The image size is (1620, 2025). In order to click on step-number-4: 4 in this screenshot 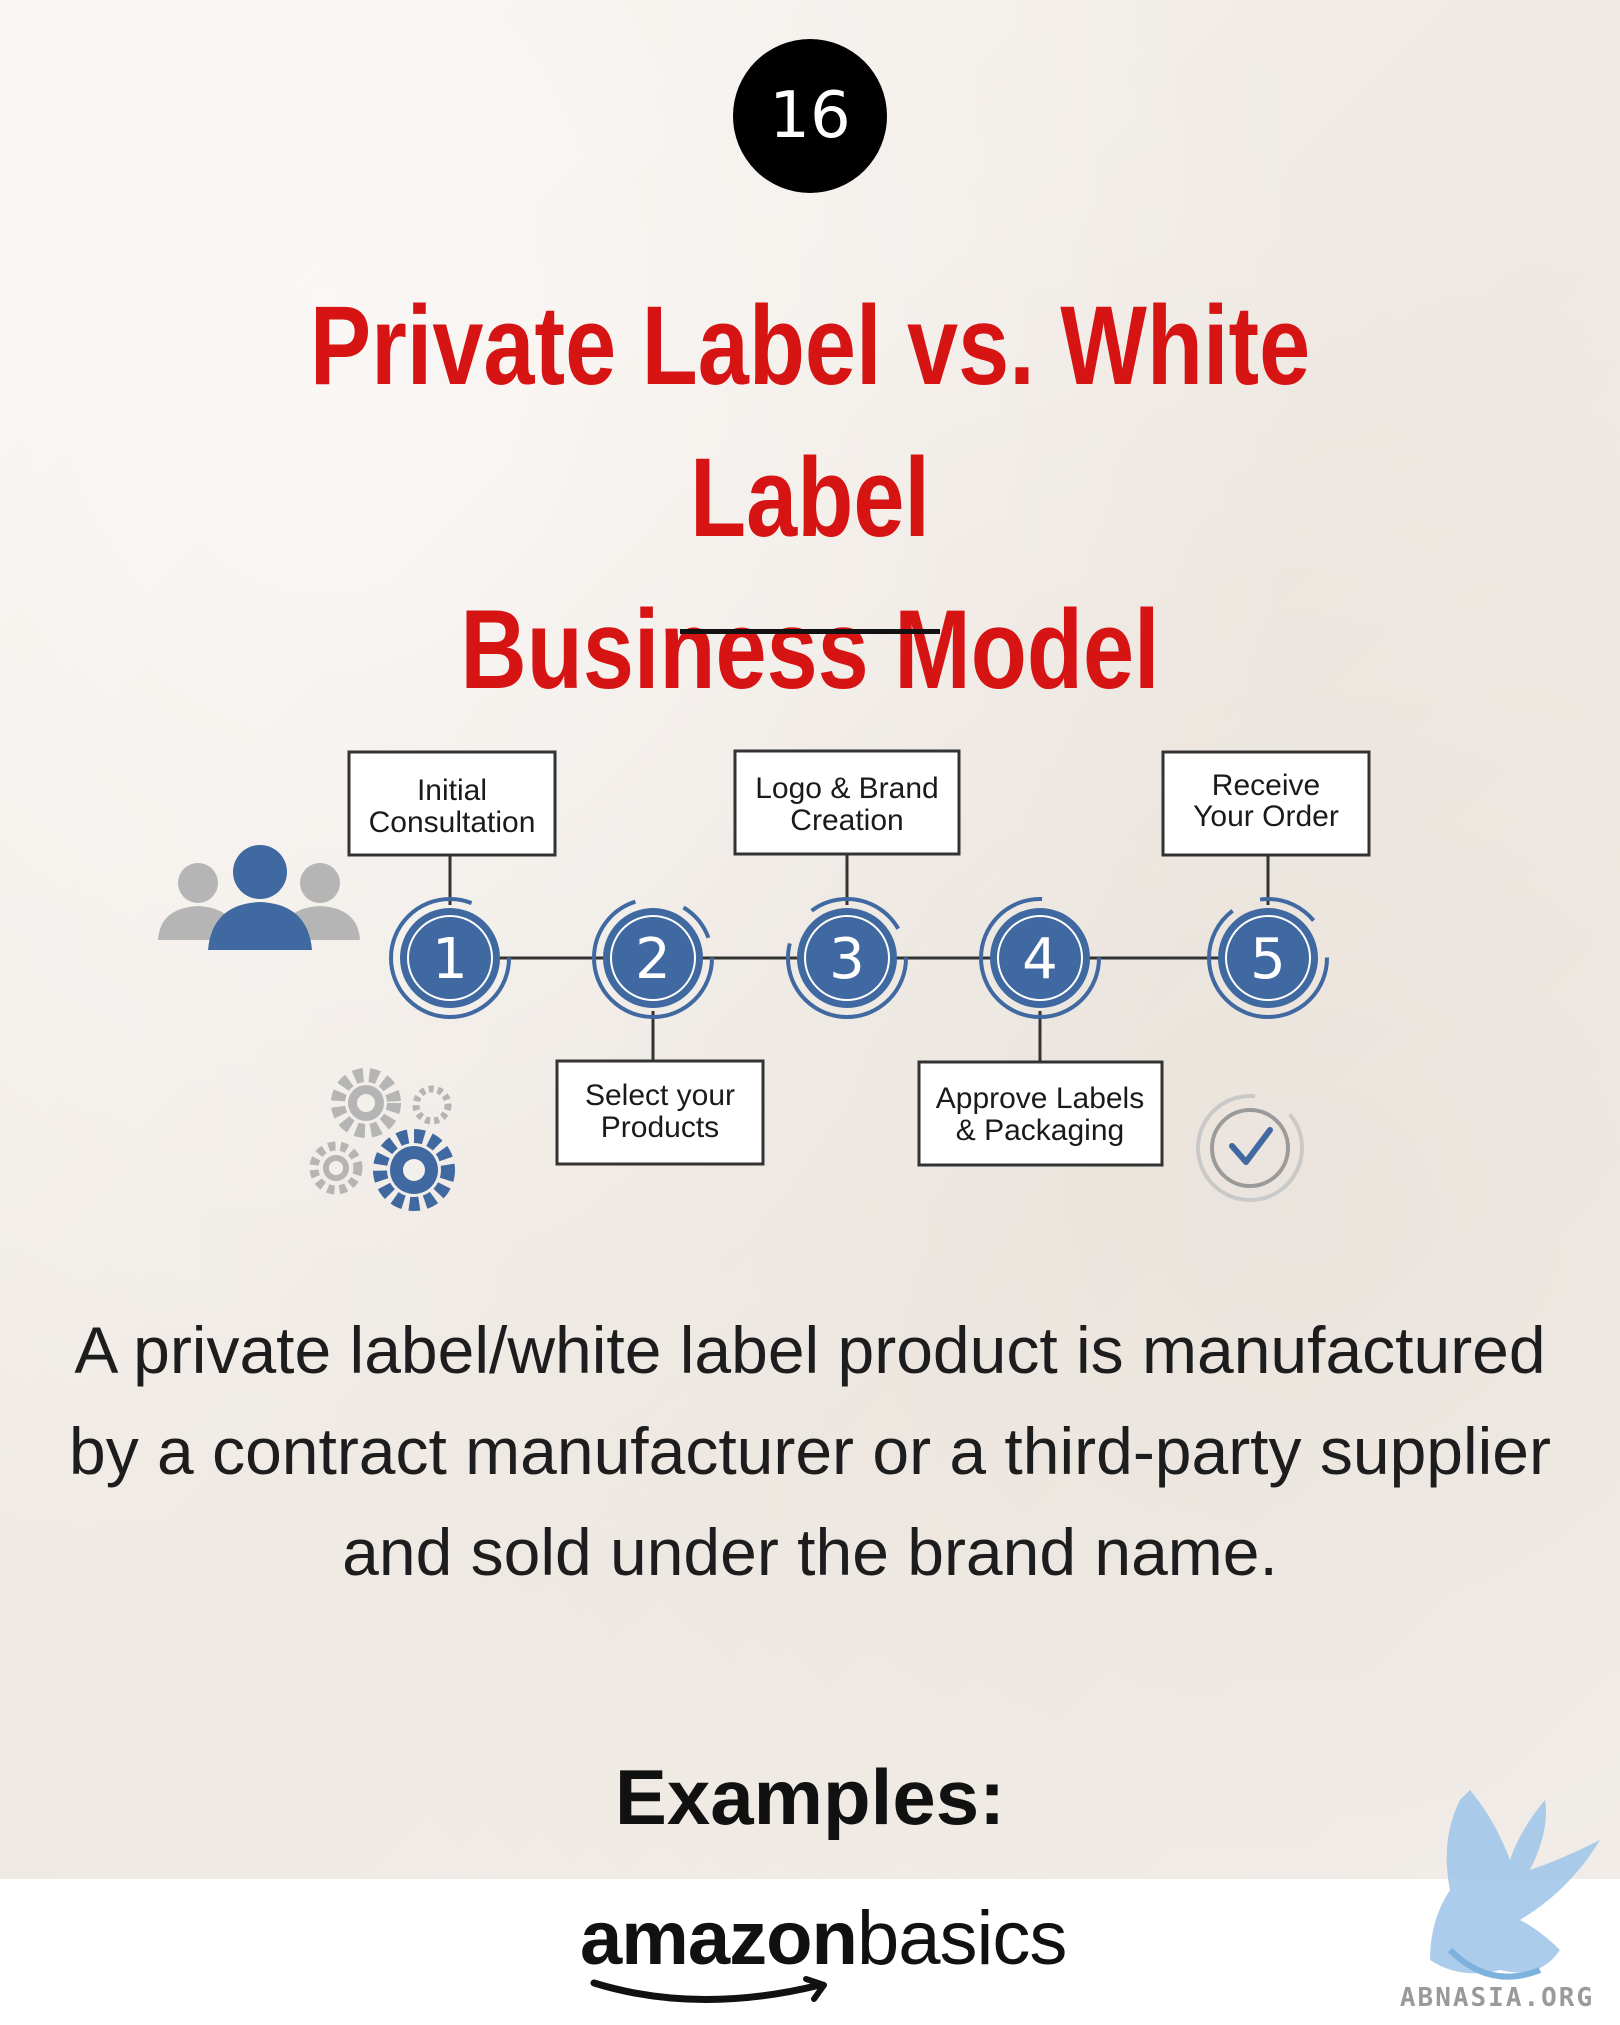, I will do `click(1040, 959)`.